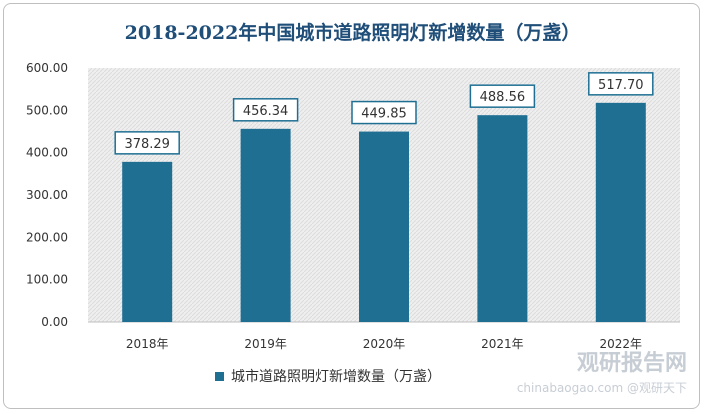 This screenshot has height=414, width=705. I want to click on legend-label: 城市道路照明灯新增数量（万盏）, so click(336, 377).